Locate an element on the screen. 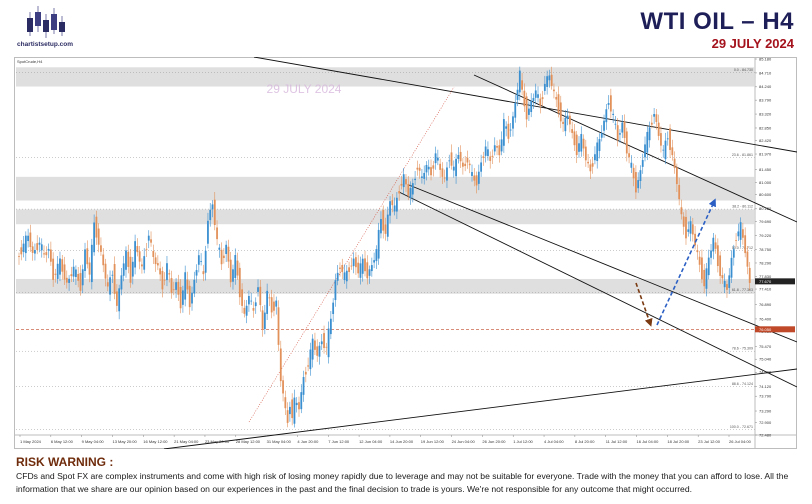  price-tick-label: 75.470 is located at coordinates (765, 346).